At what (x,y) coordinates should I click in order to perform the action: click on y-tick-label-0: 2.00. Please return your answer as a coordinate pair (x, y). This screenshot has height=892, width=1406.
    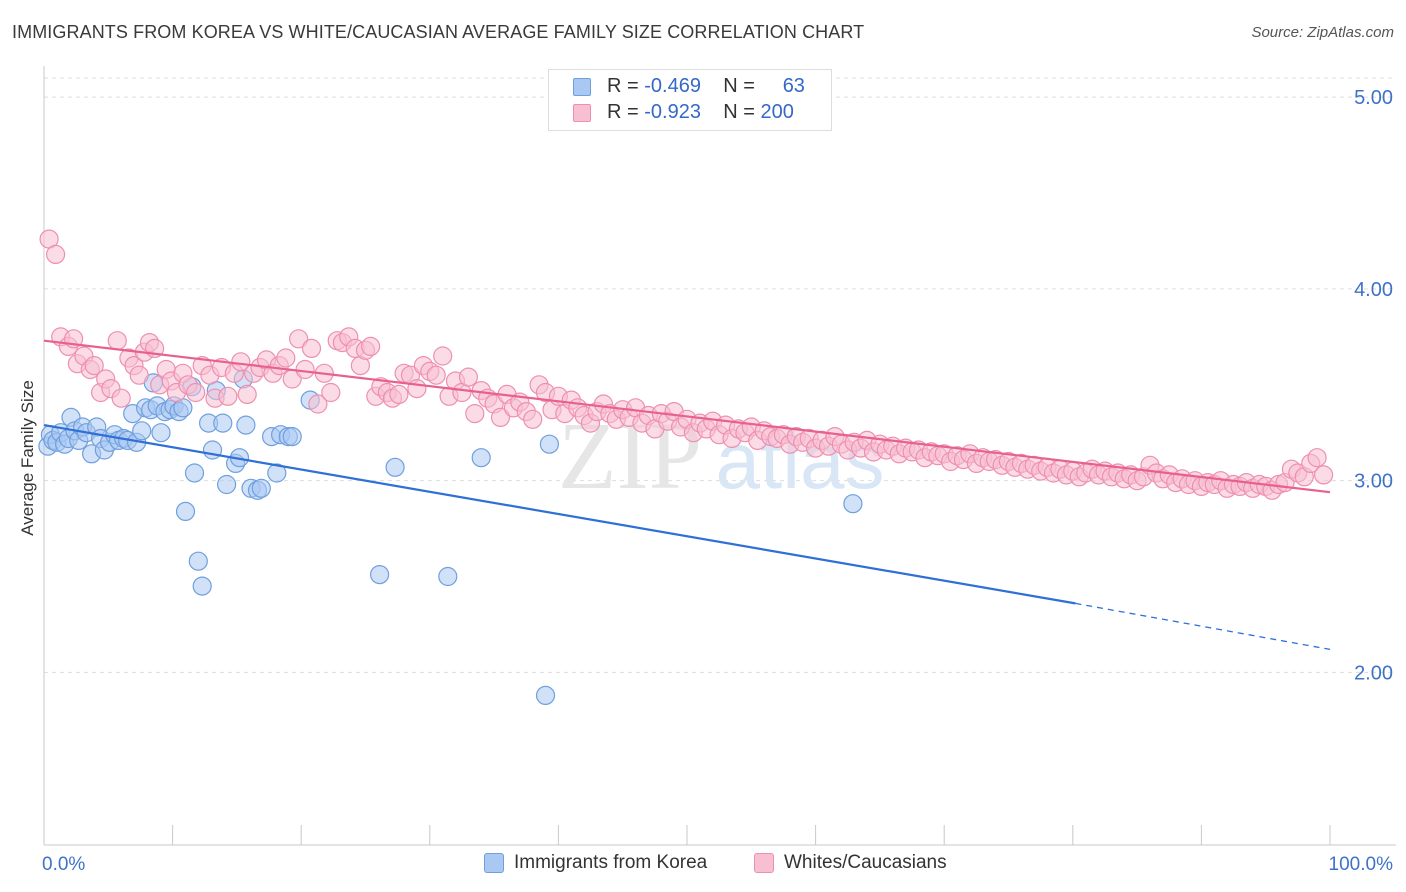
    Looking at the image, I should click on (1373, 673).